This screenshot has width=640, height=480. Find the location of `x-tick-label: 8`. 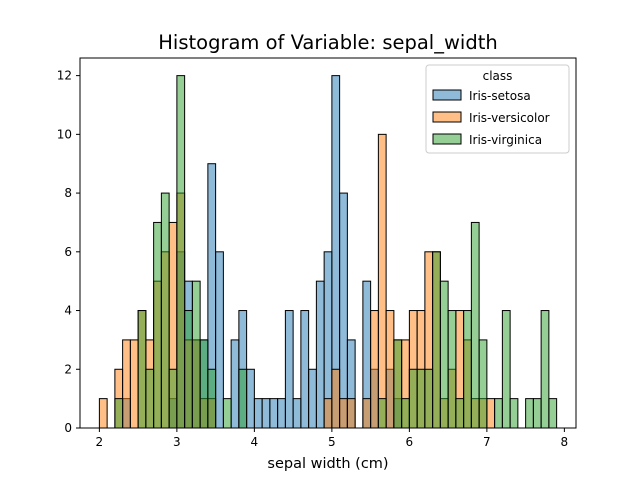

x-tick-label: 8 is located at coordinates (565, 442).